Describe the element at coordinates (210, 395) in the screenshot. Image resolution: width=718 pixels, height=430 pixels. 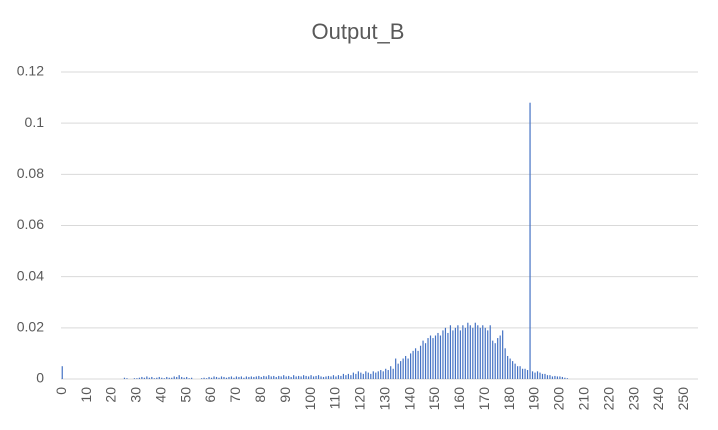
I see `x-tick-label: 60` at that location.